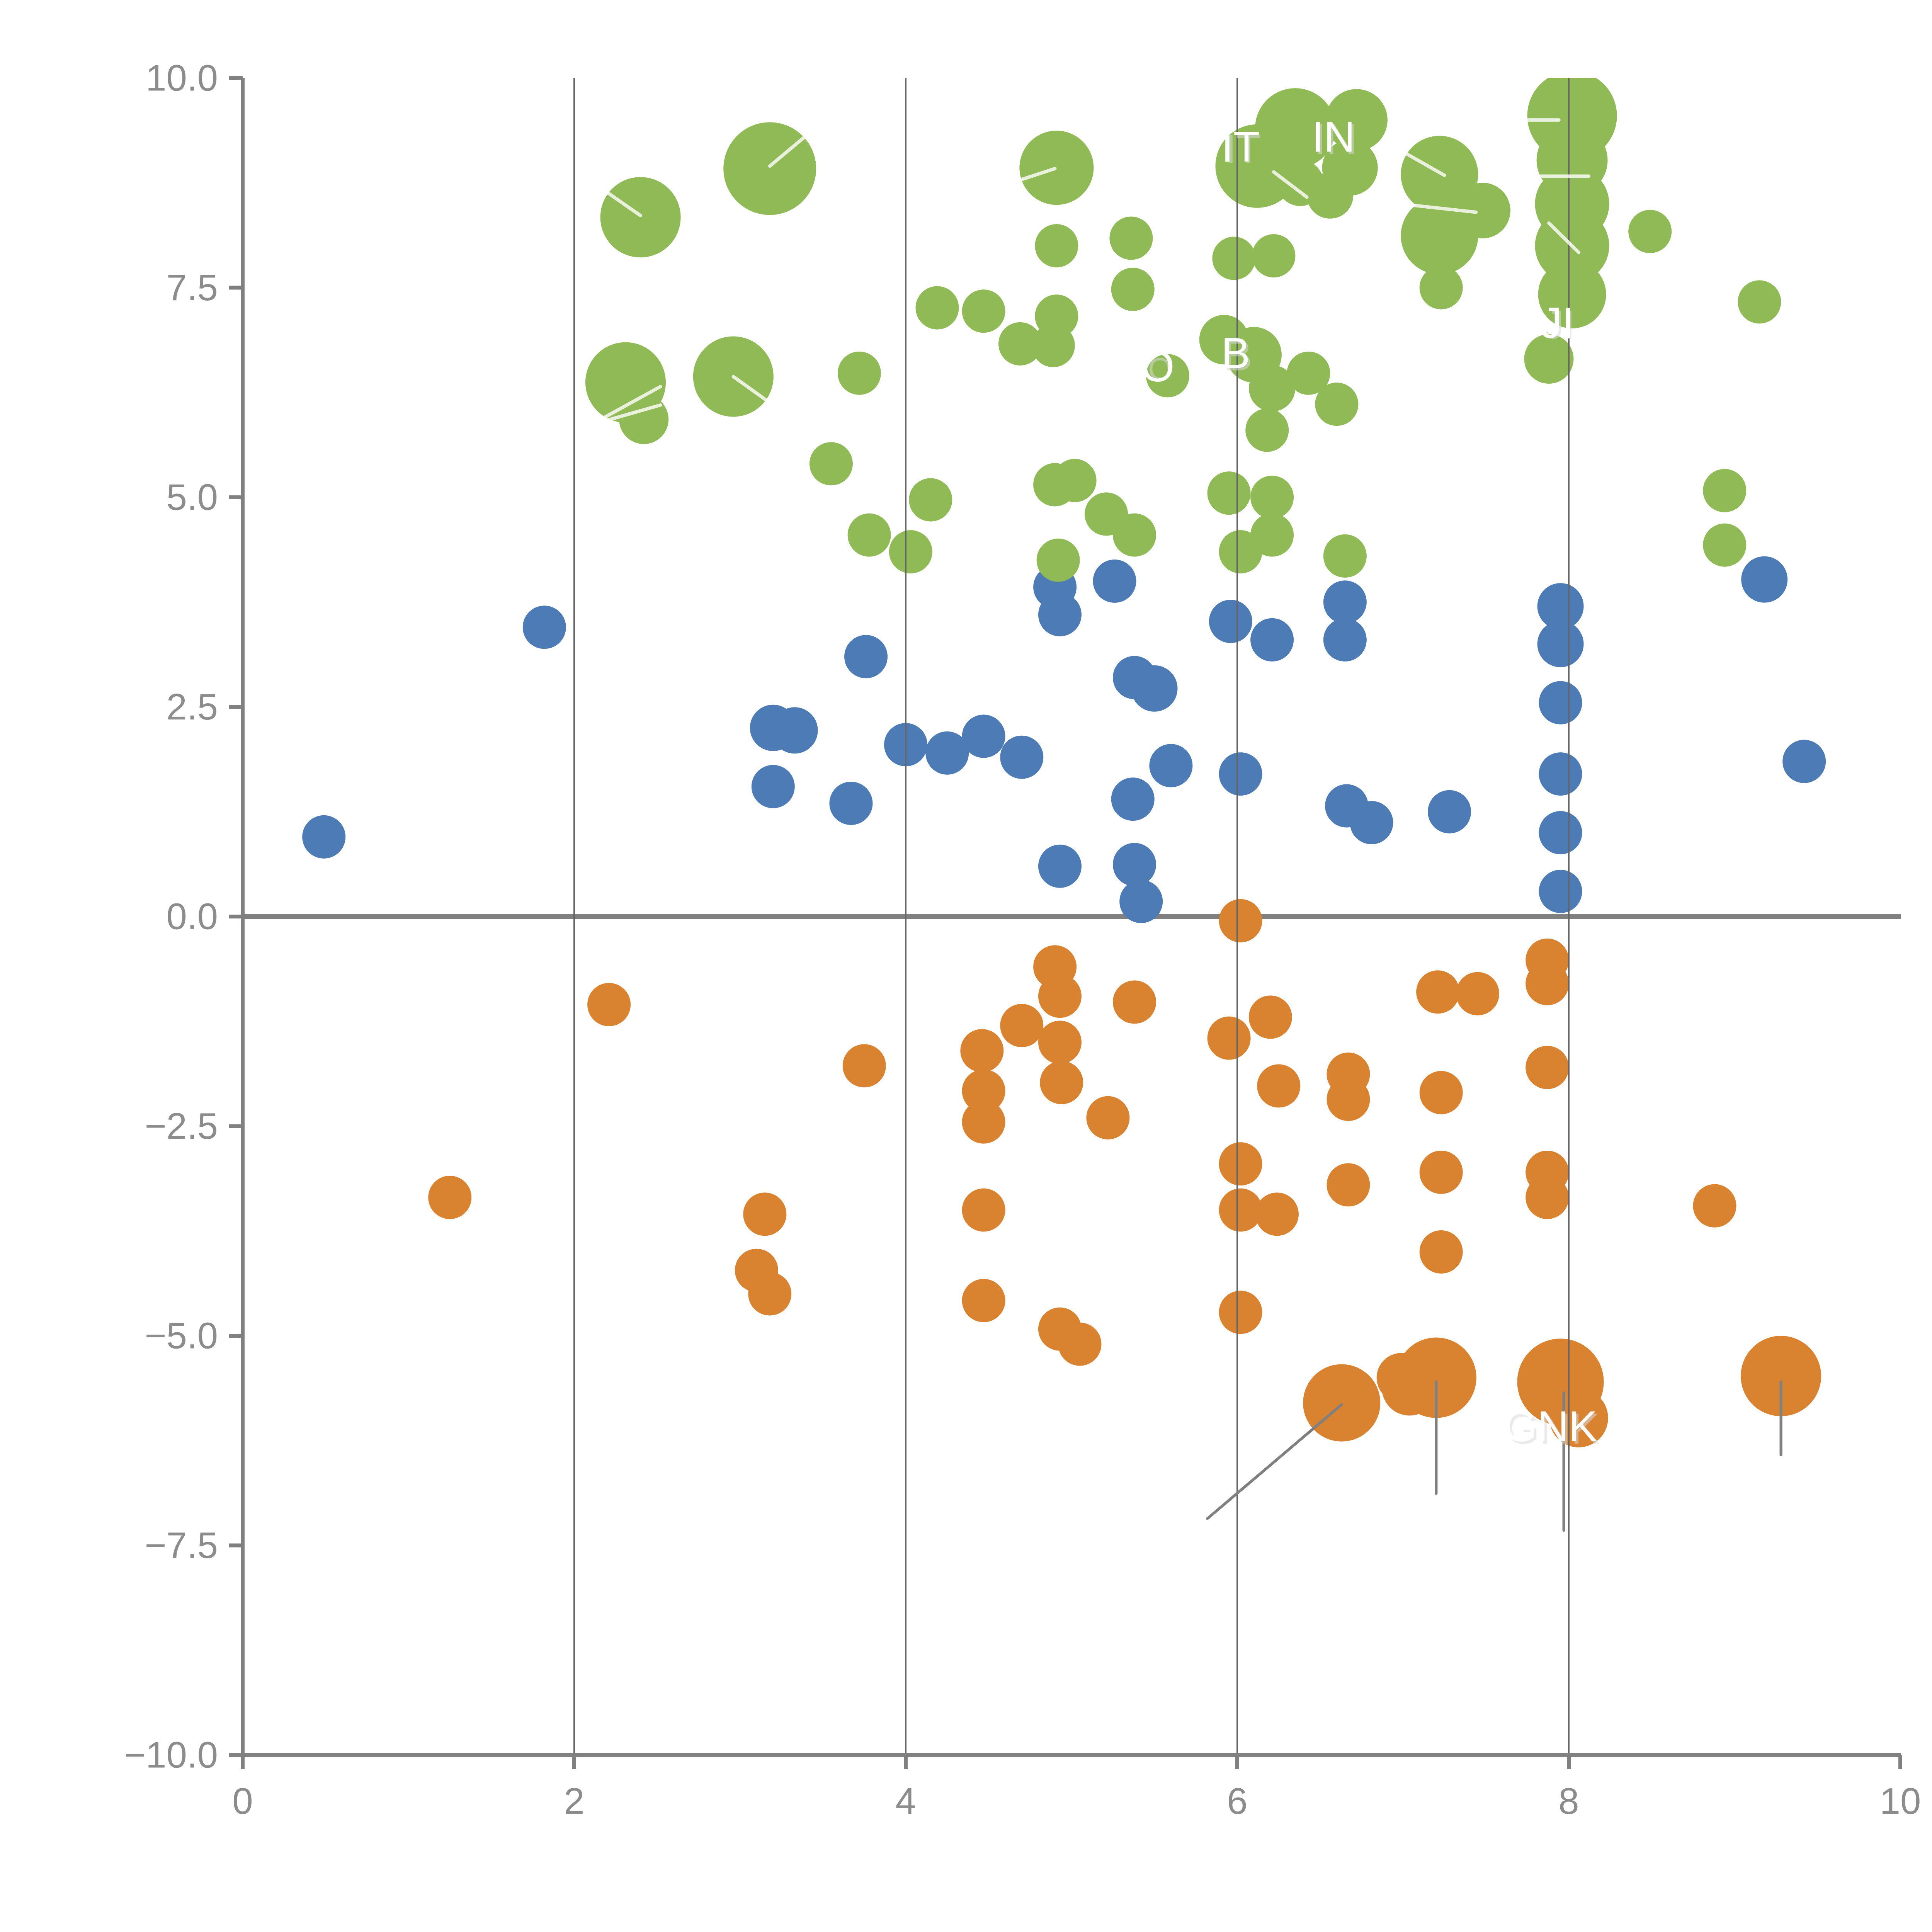  I want to click on y-tick-label: 2.5, so click(192, 707).